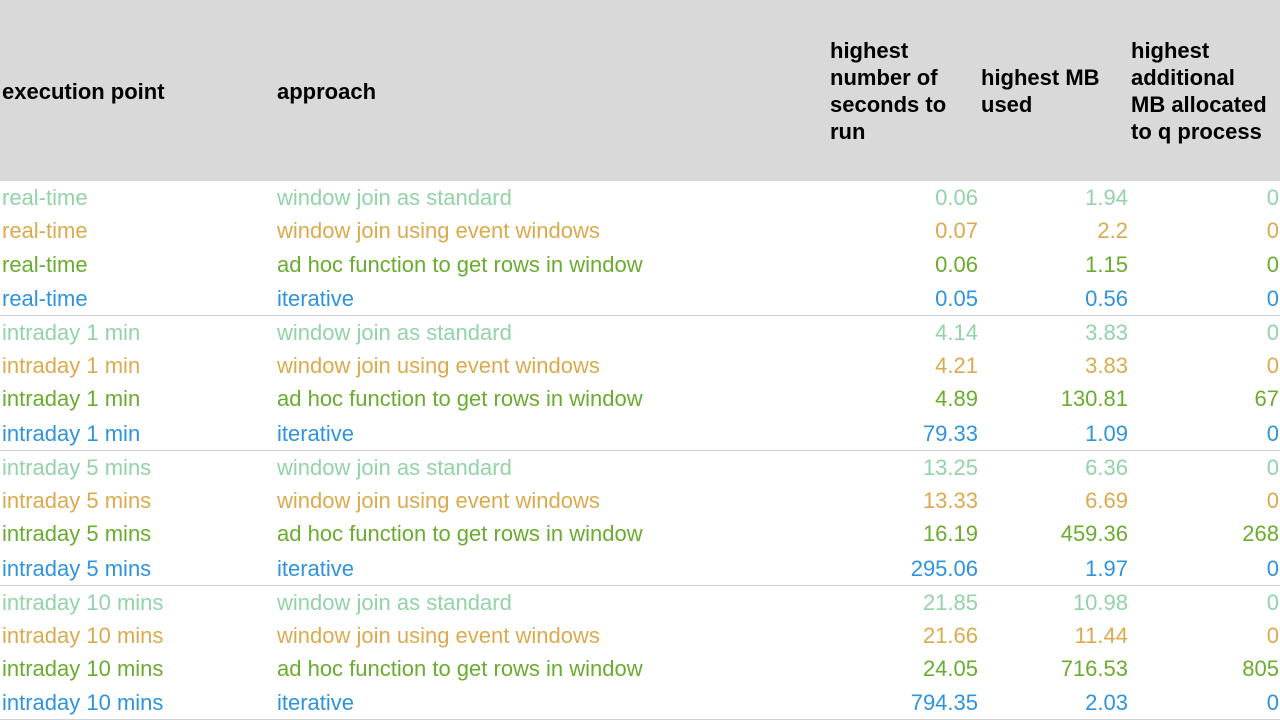 The width and height of the screenshot is (1280, 720). Describe the element at coordinates (1106, 568) in the screenshot. I see `mb-used-cell: 1.97` at that location.